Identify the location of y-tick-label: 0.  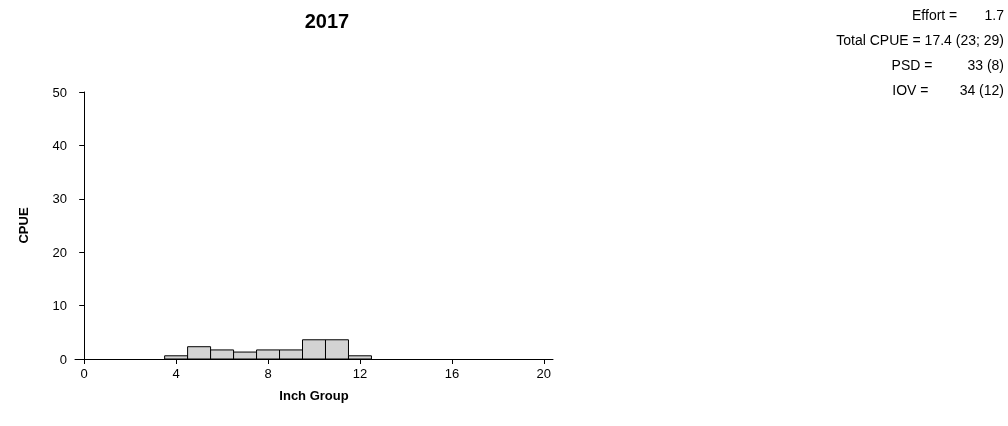
(63, 359).